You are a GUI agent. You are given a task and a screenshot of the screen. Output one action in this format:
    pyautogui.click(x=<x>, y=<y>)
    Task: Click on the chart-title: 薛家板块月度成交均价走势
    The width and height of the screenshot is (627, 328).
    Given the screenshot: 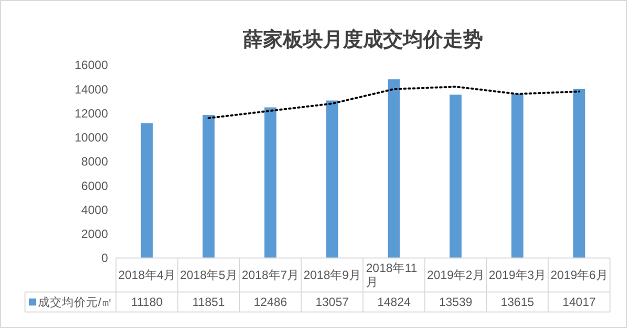 What is the action you would take?
    pyautogui.click(x=362, y=39)
    